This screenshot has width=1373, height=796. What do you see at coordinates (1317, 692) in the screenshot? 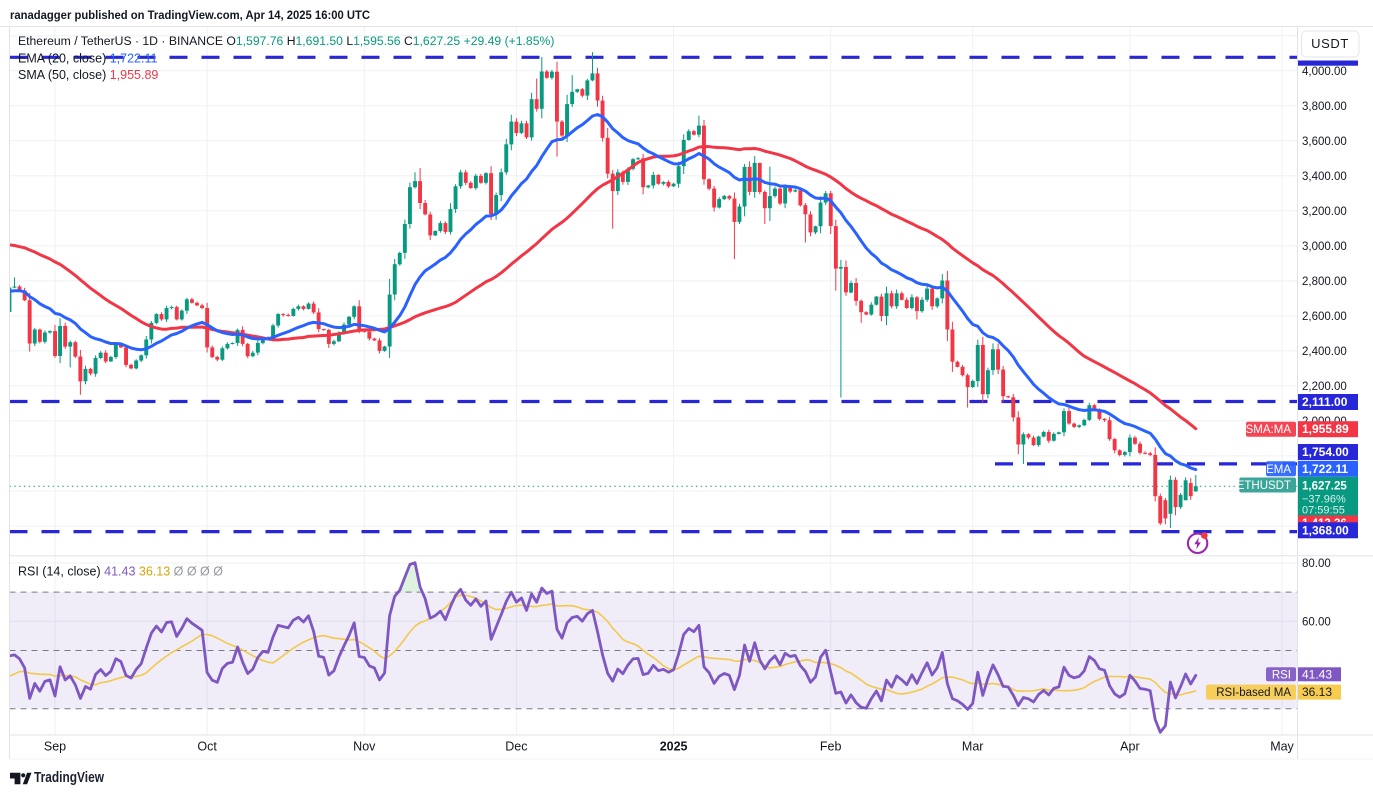
I see `svg-text: 36.13` at bounding box center [1317, 692].